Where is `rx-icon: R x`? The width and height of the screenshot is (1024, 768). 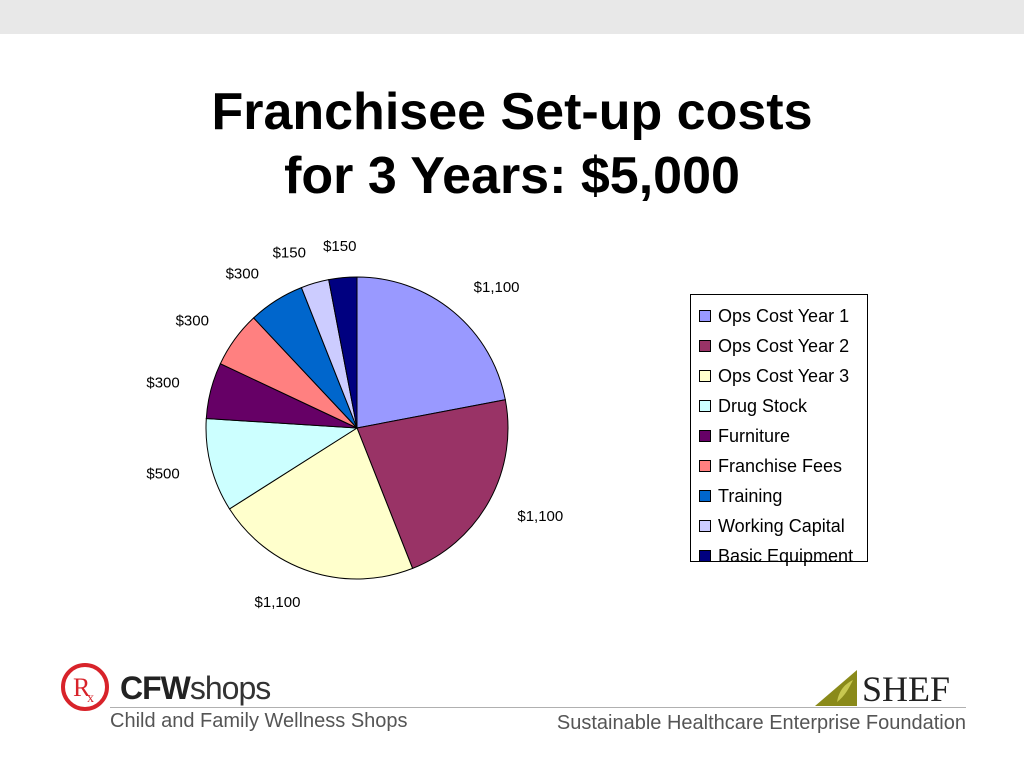
rx-icon: R x is located at coordinates (85, 687).